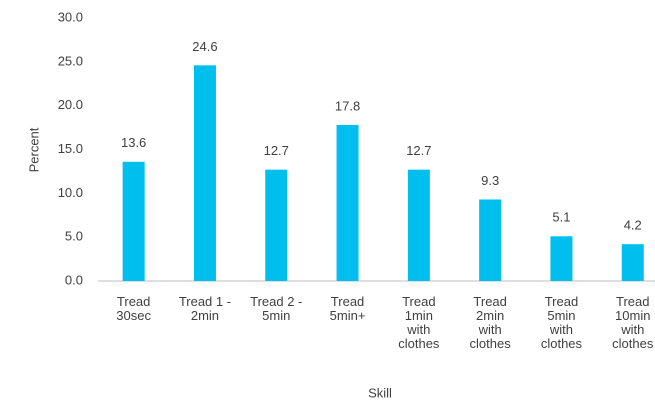 The image size is (655, 405). Describe the element at coordinates (490, 180) in the screenshot. I see `value-label: 9.3` at that location.